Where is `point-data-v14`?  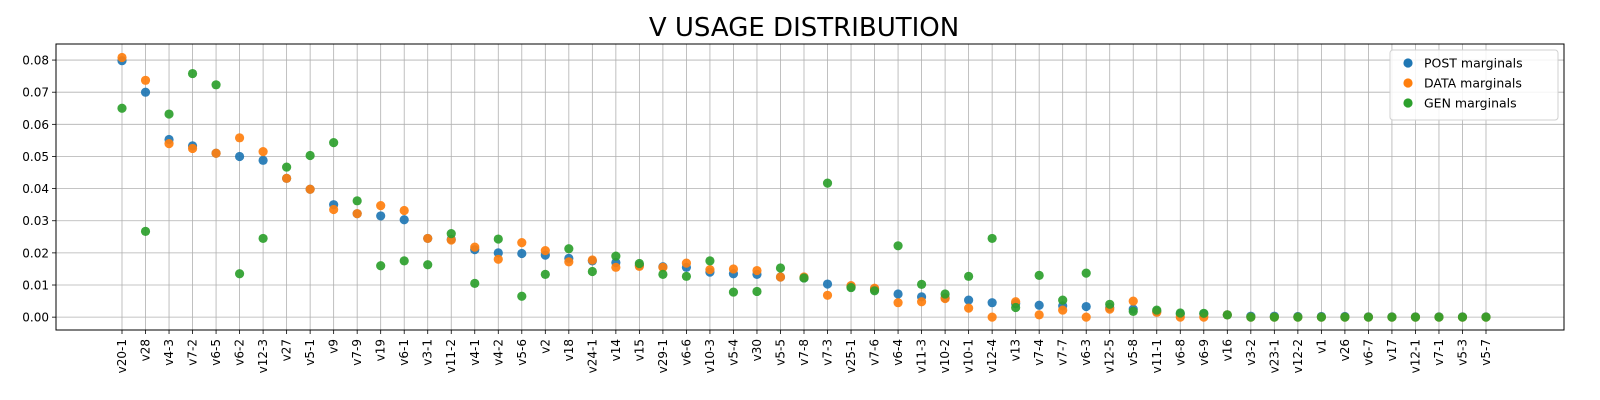
point-data-v14 is located at coordinates (616, 267).